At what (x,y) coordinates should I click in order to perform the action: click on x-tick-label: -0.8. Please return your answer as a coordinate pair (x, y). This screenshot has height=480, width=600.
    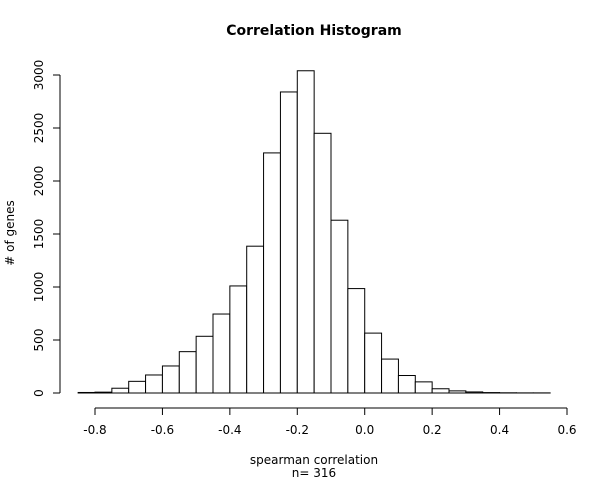
    Looking at the image, I should click on (94, 430).